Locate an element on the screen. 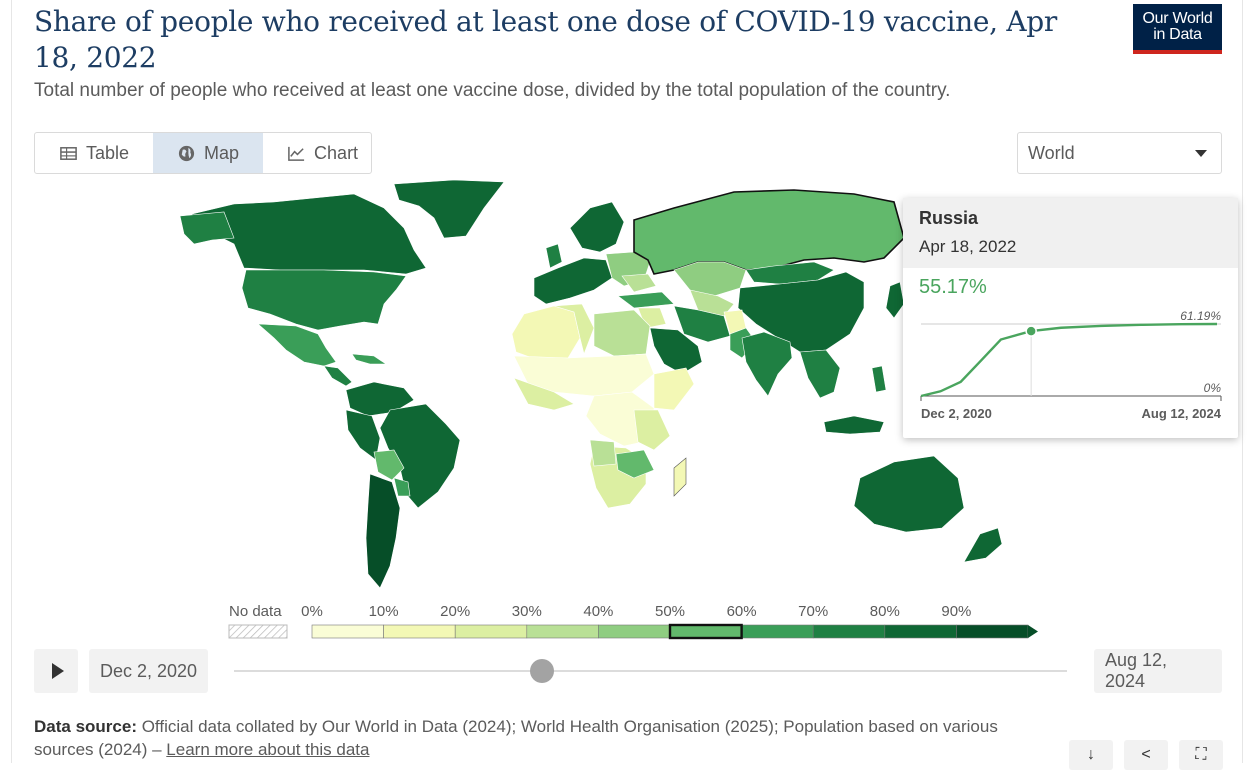  line-chart-icon is located at coordinates (296, 153).